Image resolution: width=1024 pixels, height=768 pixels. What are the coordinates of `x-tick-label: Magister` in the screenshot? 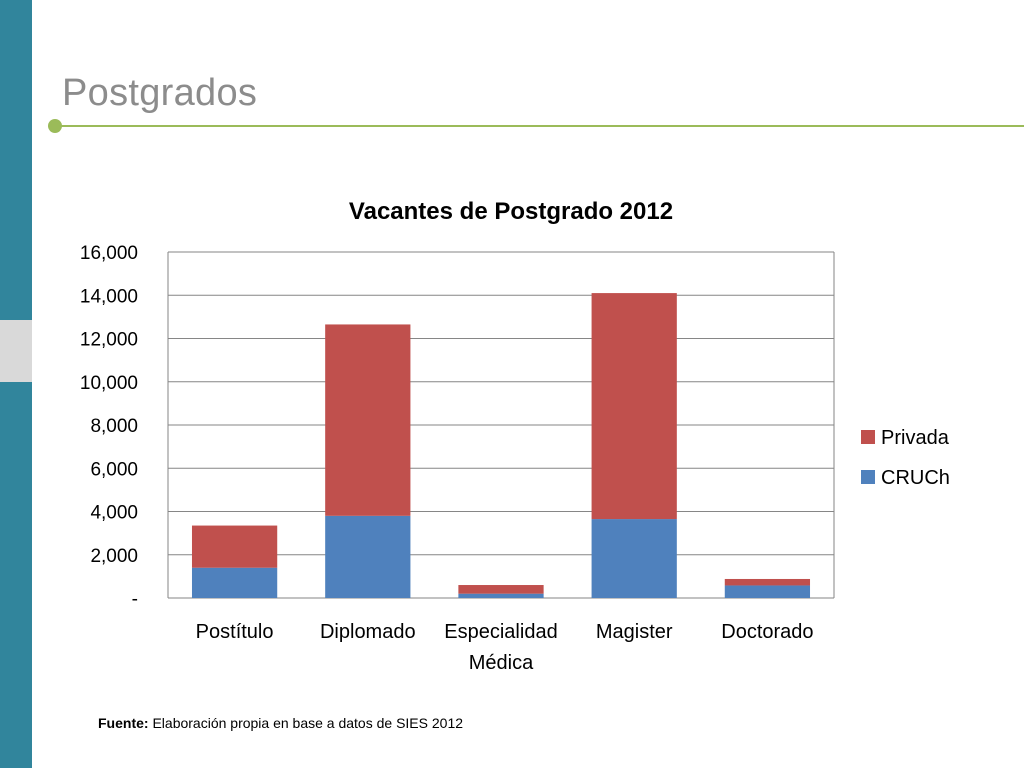 It's located at (634, 632).